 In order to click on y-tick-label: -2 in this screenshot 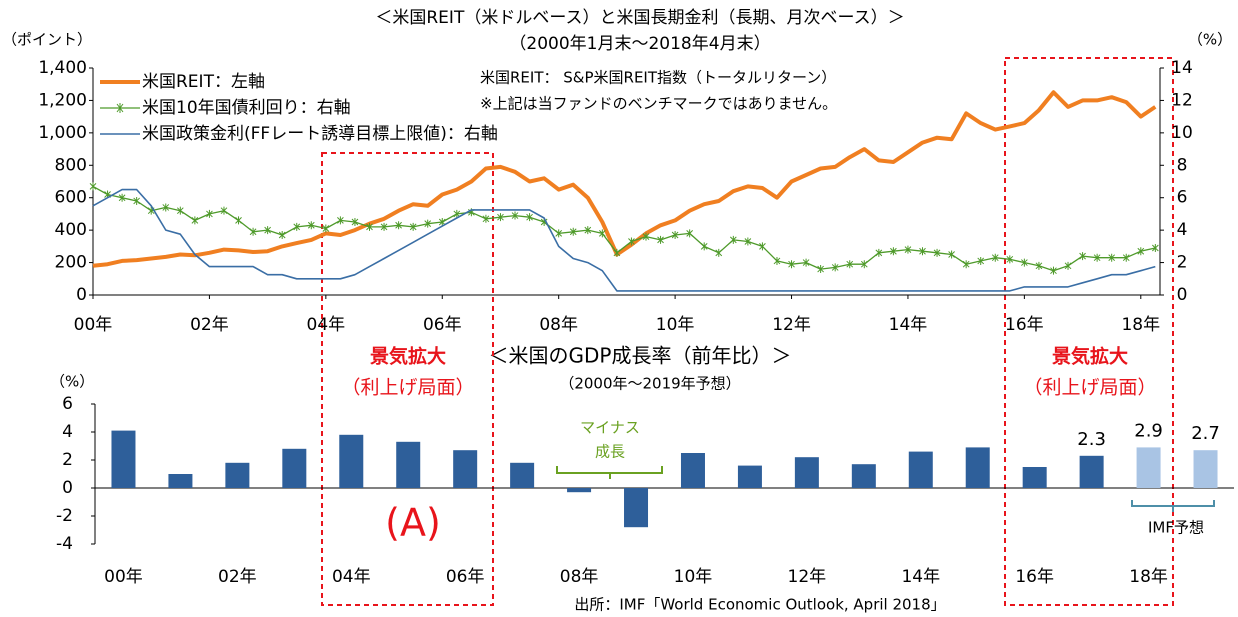, I will do `click(64, 516)`.